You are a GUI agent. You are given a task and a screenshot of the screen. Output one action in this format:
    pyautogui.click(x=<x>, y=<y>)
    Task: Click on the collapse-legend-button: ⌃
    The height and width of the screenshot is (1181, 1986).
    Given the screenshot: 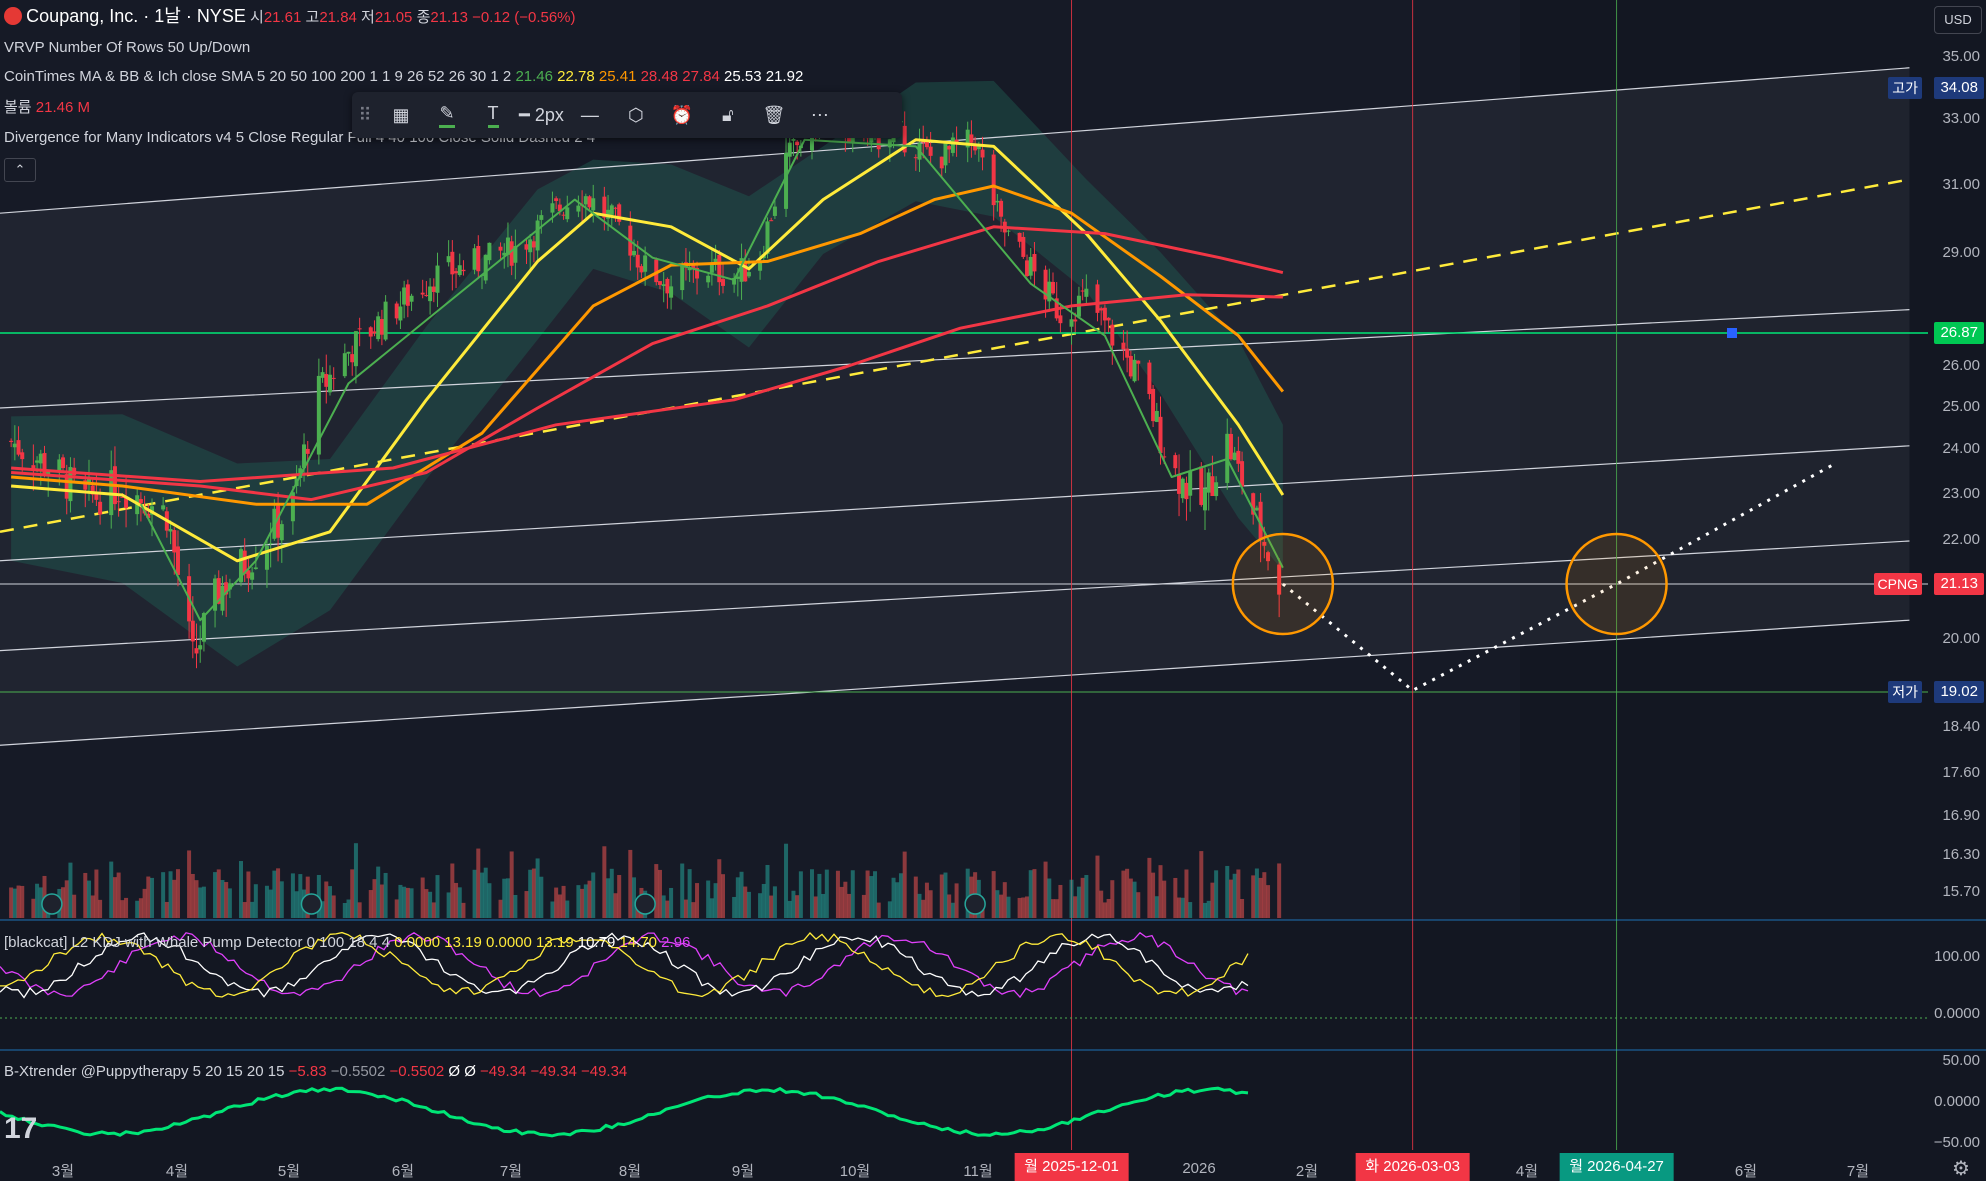 What is the action you would take?
    pyautogui.click(x=20, y=170)
    